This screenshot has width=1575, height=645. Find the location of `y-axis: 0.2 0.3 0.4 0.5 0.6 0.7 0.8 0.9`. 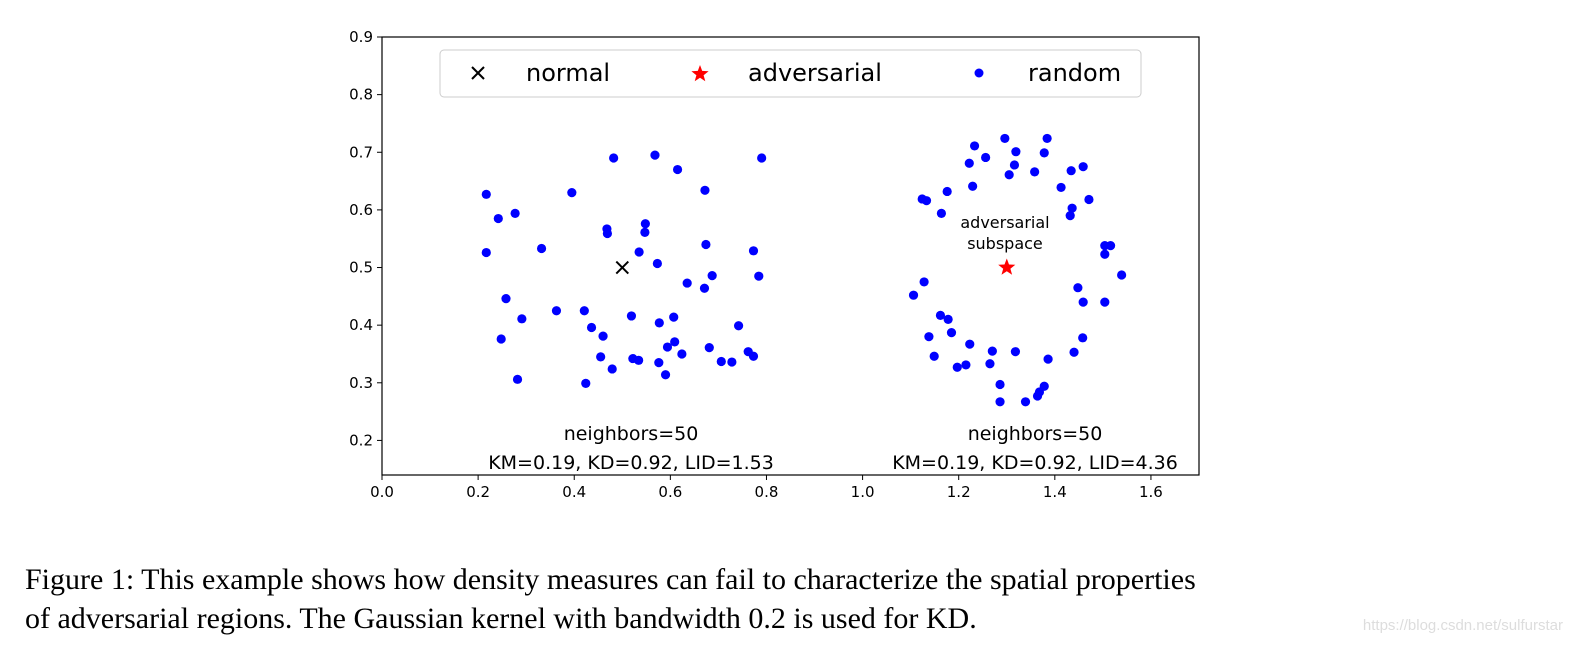

y-axis: 0.2 0.3 0.4 0.5 0.6 0.7 0.8 0.9 is located at coordinates (365, 238).